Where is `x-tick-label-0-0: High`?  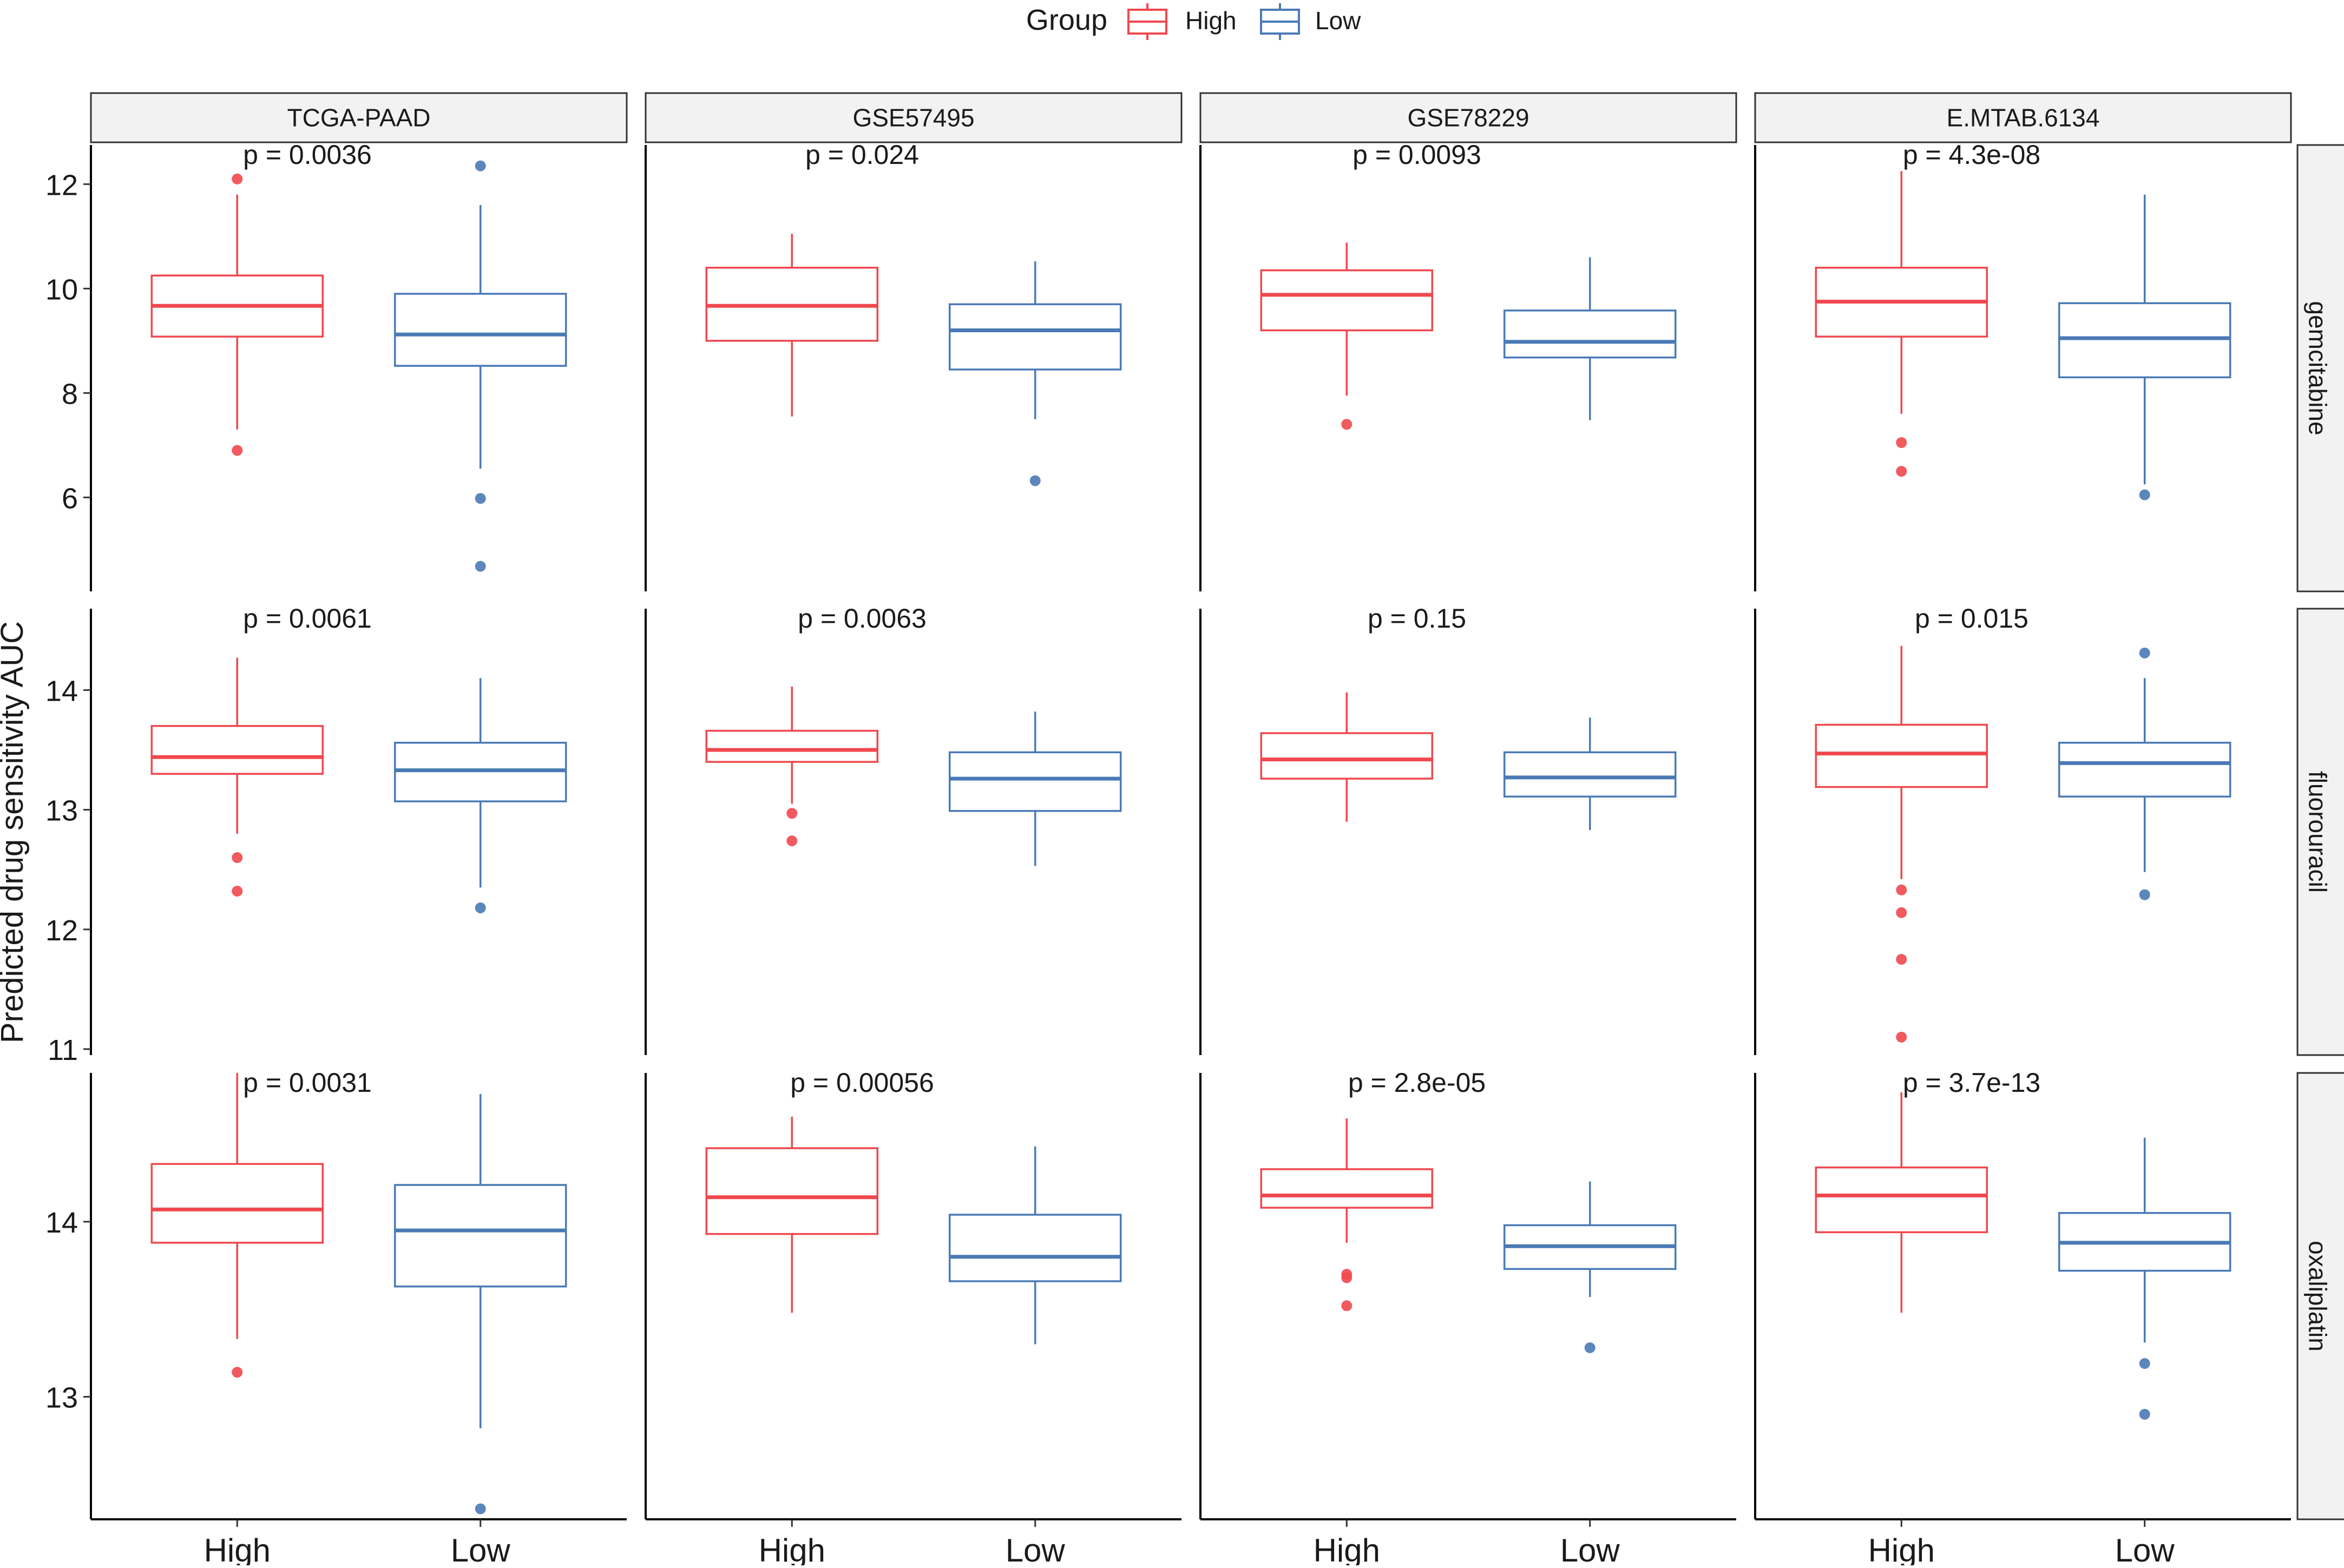 x-tick-label-0-0: High is located at coordinates (238, 1548).